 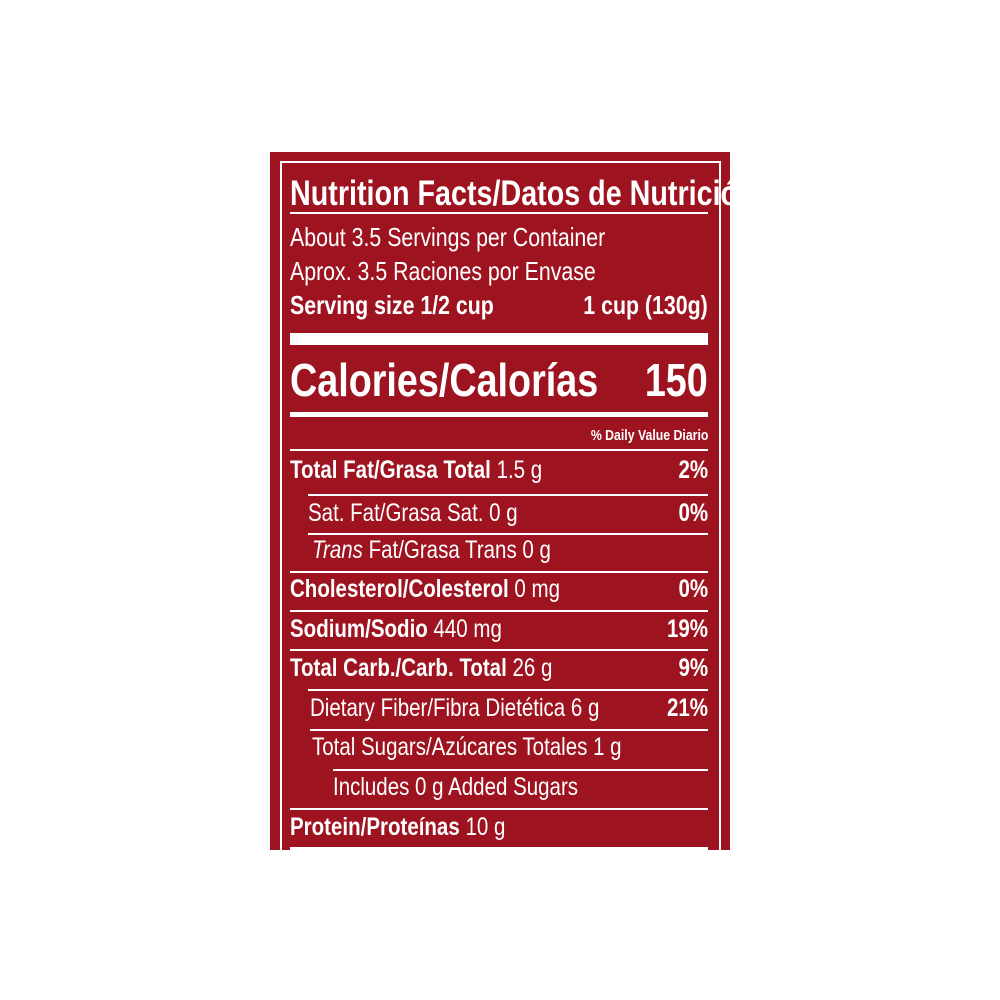 I want to click on dv-cholesterol: 0%, so click(x=693, y=589).